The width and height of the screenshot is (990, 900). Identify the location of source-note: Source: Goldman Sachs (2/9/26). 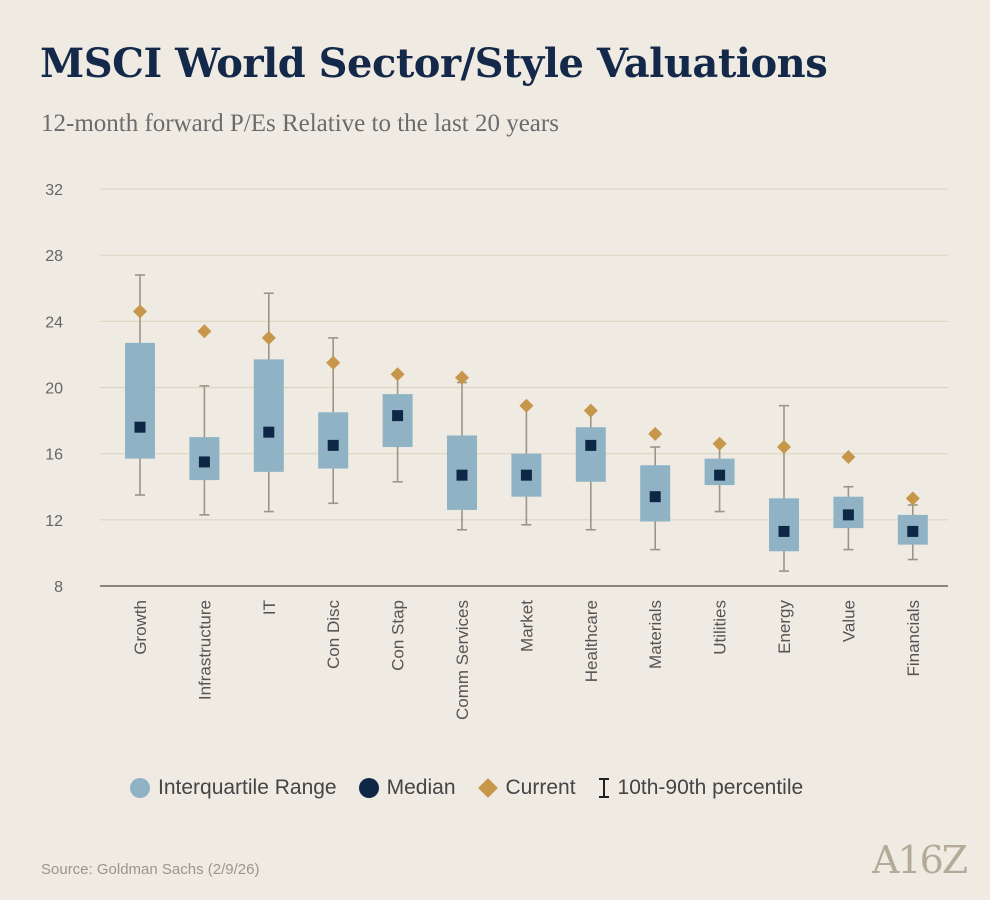
(150, 869).